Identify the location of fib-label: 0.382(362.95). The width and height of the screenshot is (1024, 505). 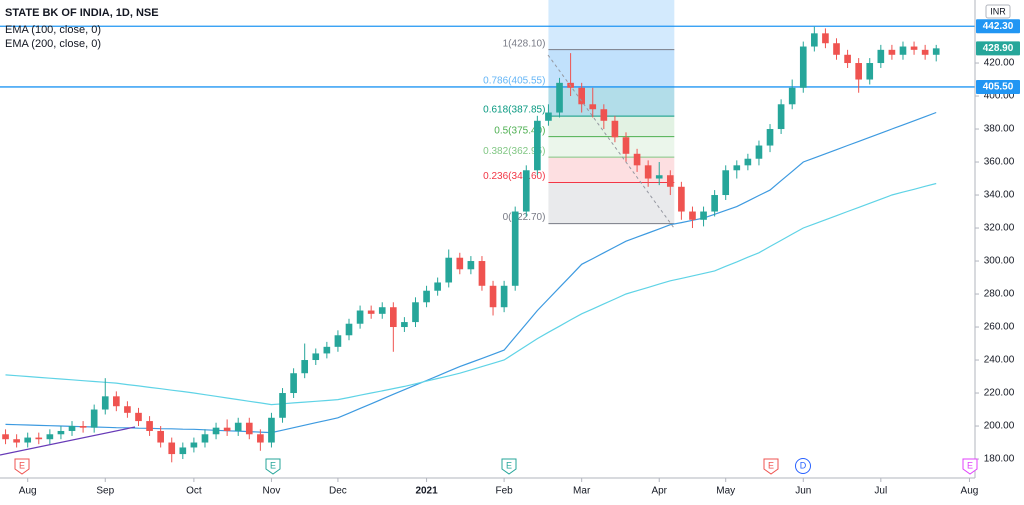
(514, 151).